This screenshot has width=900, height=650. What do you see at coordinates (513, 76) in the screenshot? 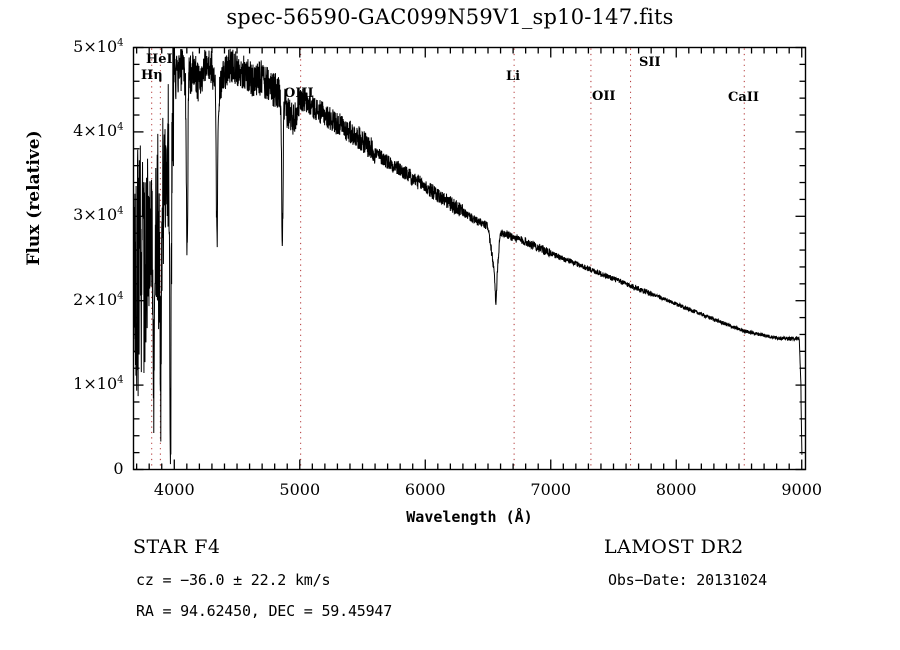
I see `line-label-Li: Li` at bounding box center [513, 76].